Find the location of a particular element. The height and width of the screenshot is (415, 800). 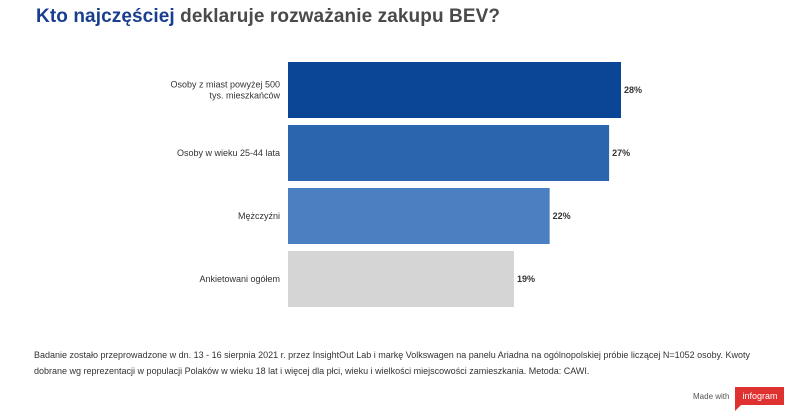

made-with-infogram: Made with infogram is located at coordinates (739, 398).